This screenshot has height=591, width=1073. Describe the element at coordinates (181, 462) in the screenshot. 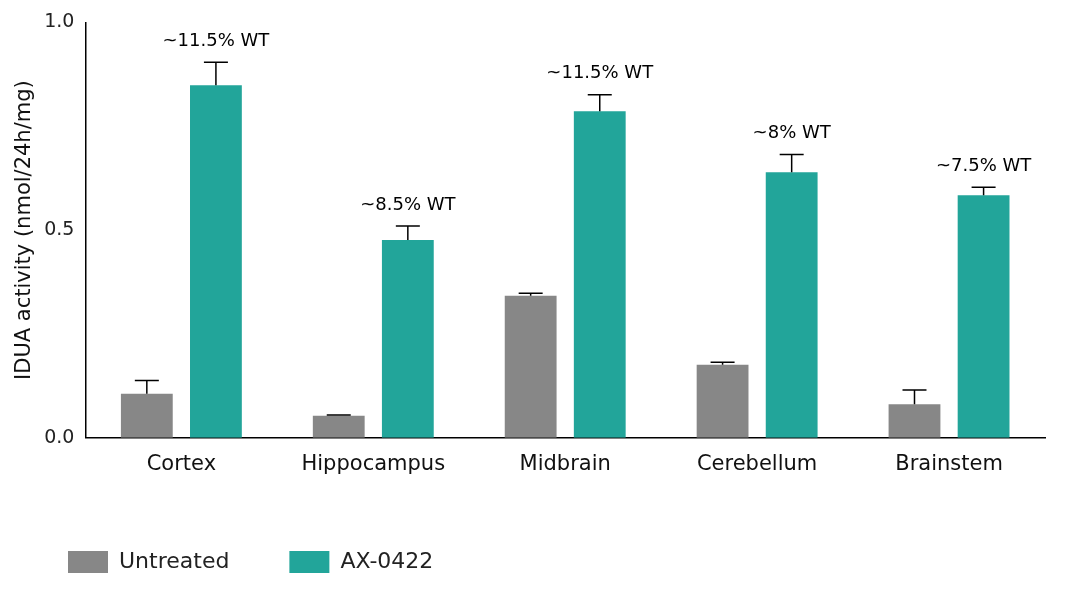

I see `x-tick-label: Cortex` at that location.